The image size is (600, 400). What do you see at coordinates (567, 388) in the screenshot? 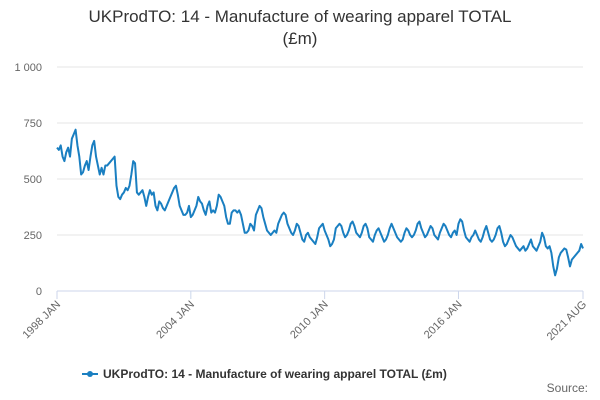
I see `source: Source:` at bounding box center [567, 388].